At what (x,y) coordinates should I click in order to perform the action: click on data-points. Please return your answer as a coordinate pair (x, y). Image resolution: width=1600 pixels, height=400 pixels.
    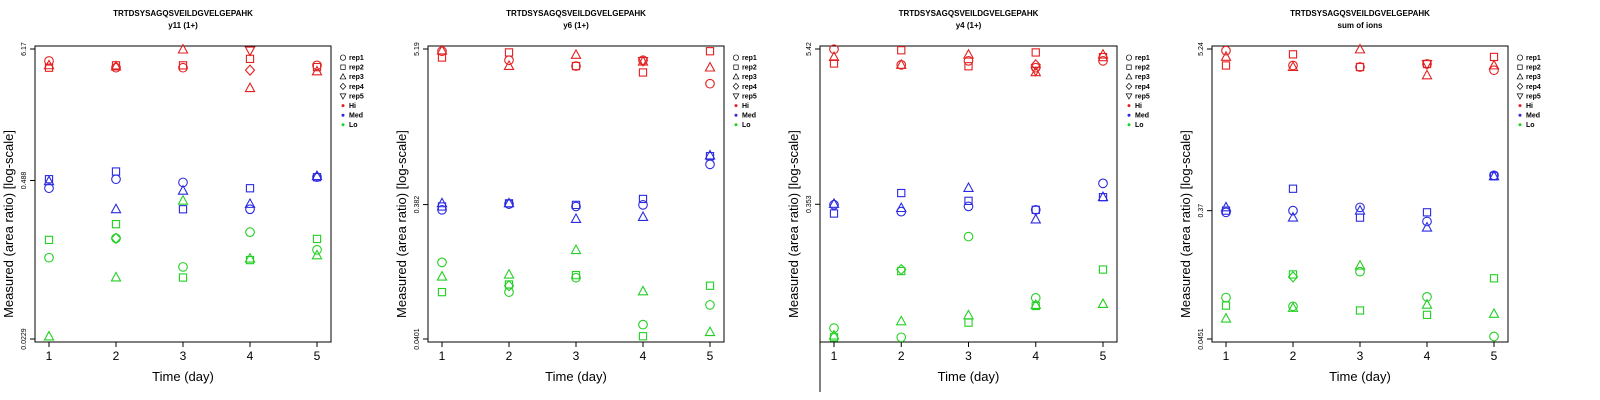
    Looking at the image, I should click on (968, 193).